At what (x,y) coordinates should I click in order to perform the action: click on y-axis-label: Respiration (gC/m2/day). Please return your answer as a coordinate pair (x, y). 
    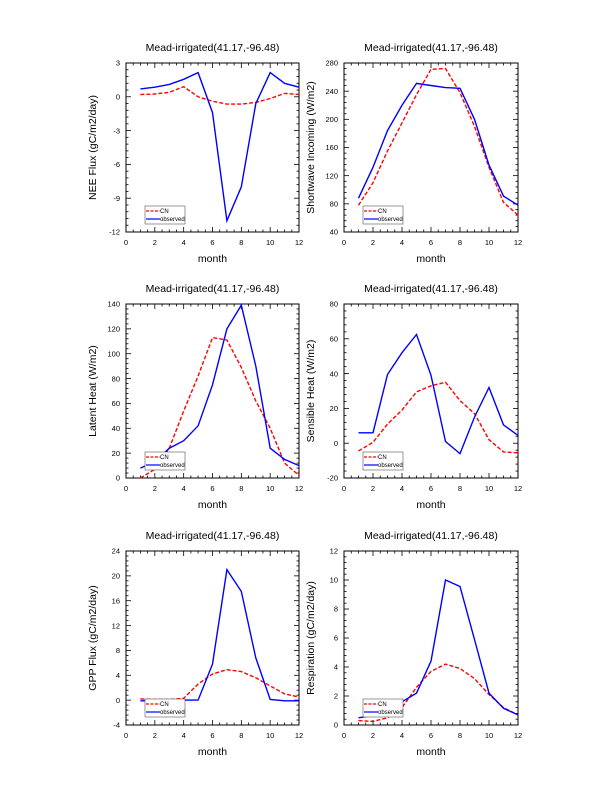
    Looking at the image, I should click on (311, 638).